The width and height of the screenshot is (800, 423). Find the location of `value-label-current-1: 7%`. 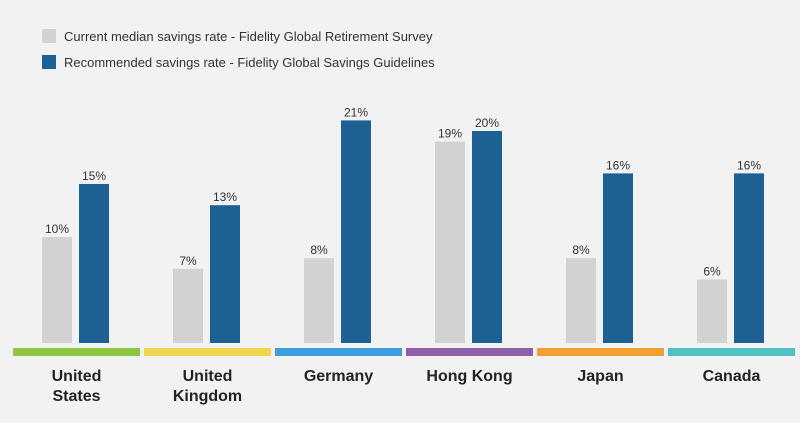

value-label-current-1: 7% is located at coordinates (188, 261).